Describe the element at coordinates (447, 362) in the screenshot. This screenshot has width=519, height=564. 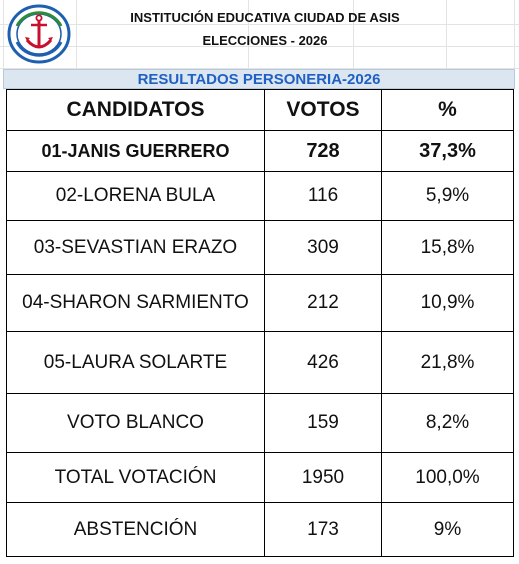
I see `vote-percent: 21,8%` at that location.